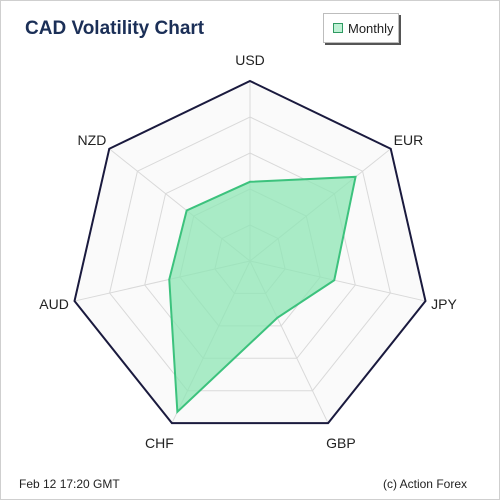 Image resolution: width=500 pixels, height=501 pixels. I want to click on axis-label-jpy: JPY, so click(444, 304).